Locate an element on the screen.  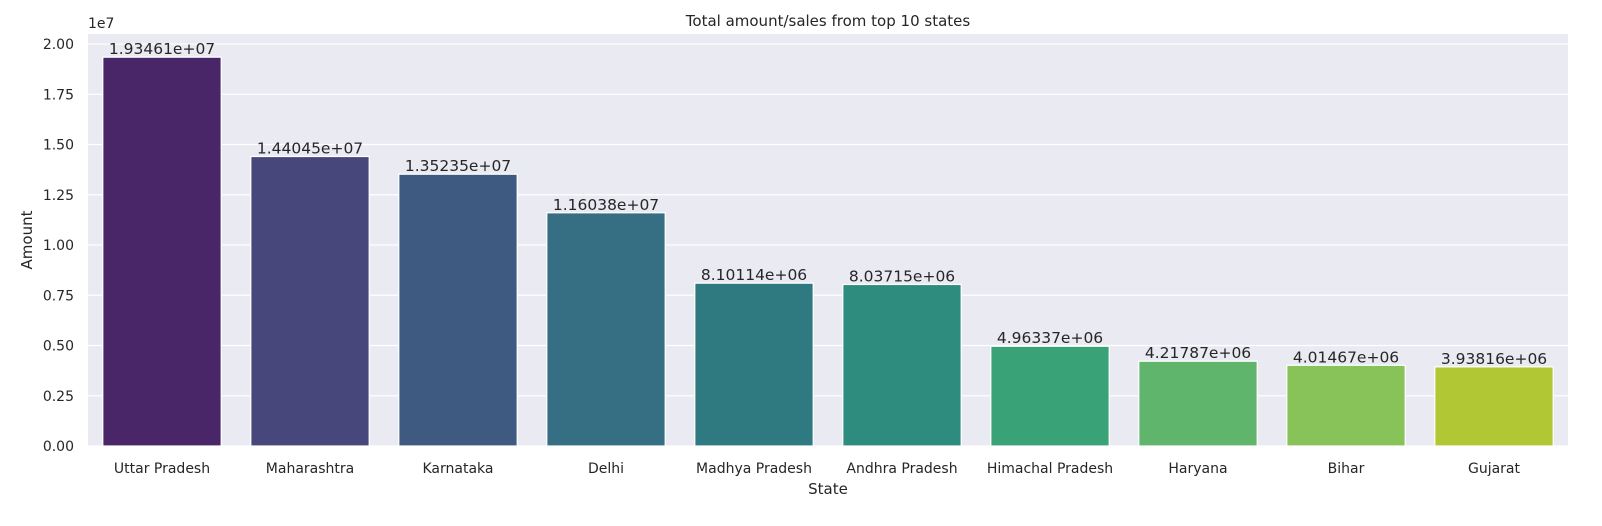
y-axis-label: Amount is located at coordinates (27, 239).